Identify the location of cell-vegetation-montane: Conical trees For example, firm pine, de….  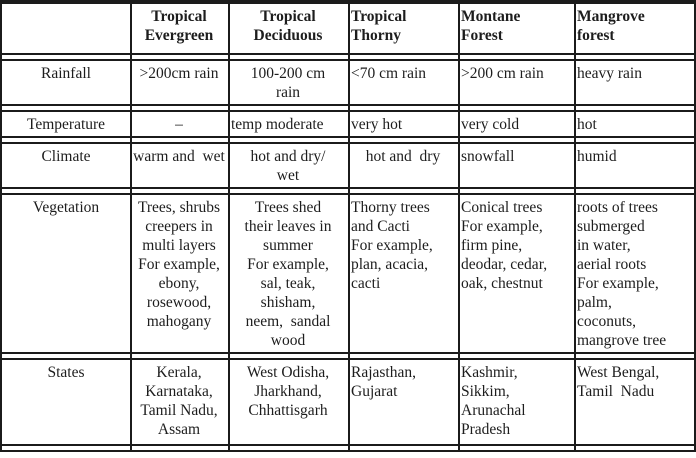
(516, 273).